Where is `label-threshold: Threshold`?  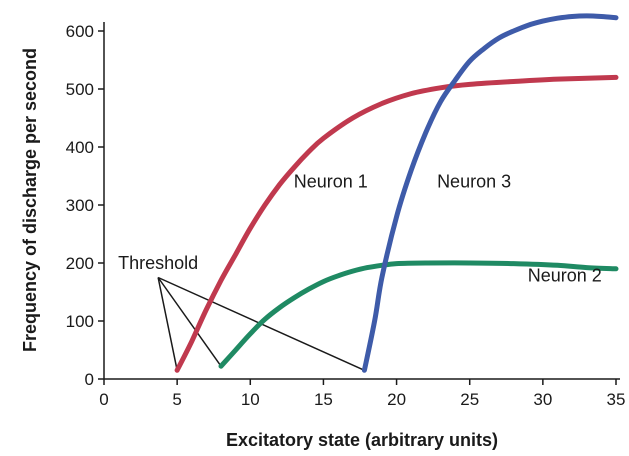
label-threshold: Threshold is located at coordinates (158, 263).